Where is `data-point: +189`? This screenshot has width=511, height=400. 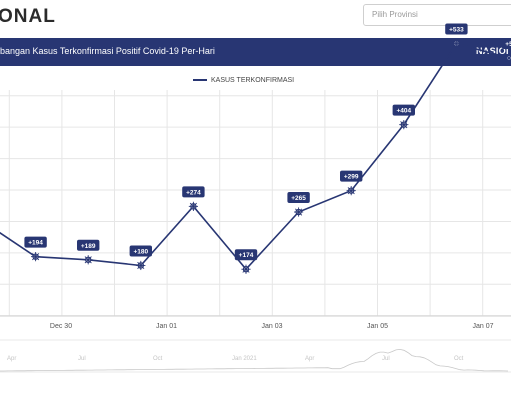 data-point: +189 is located at coordinates (88, 252).